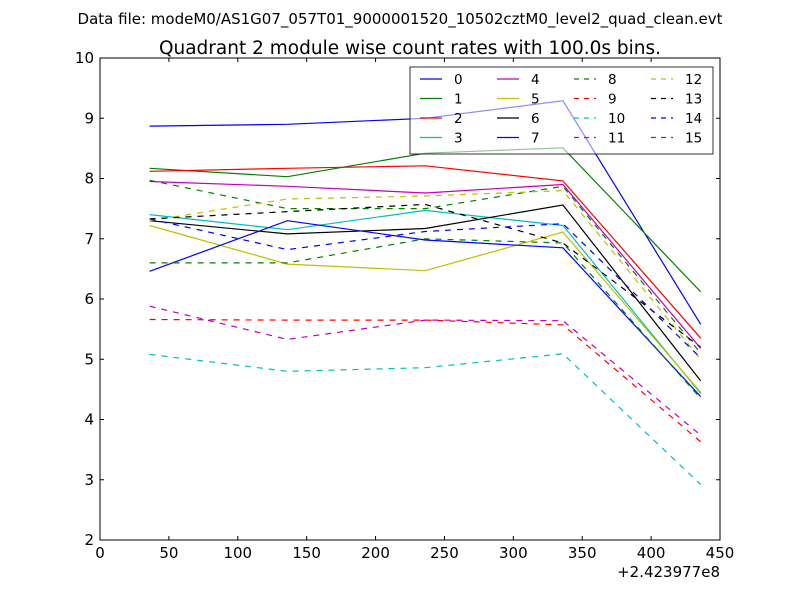 Image resolution: width=800 pixels, height=604 pixels. What do you see at coordinates (444, 553) in the screenshot?
I see `x-tick-label: 250` at bounding box center [444, 553].